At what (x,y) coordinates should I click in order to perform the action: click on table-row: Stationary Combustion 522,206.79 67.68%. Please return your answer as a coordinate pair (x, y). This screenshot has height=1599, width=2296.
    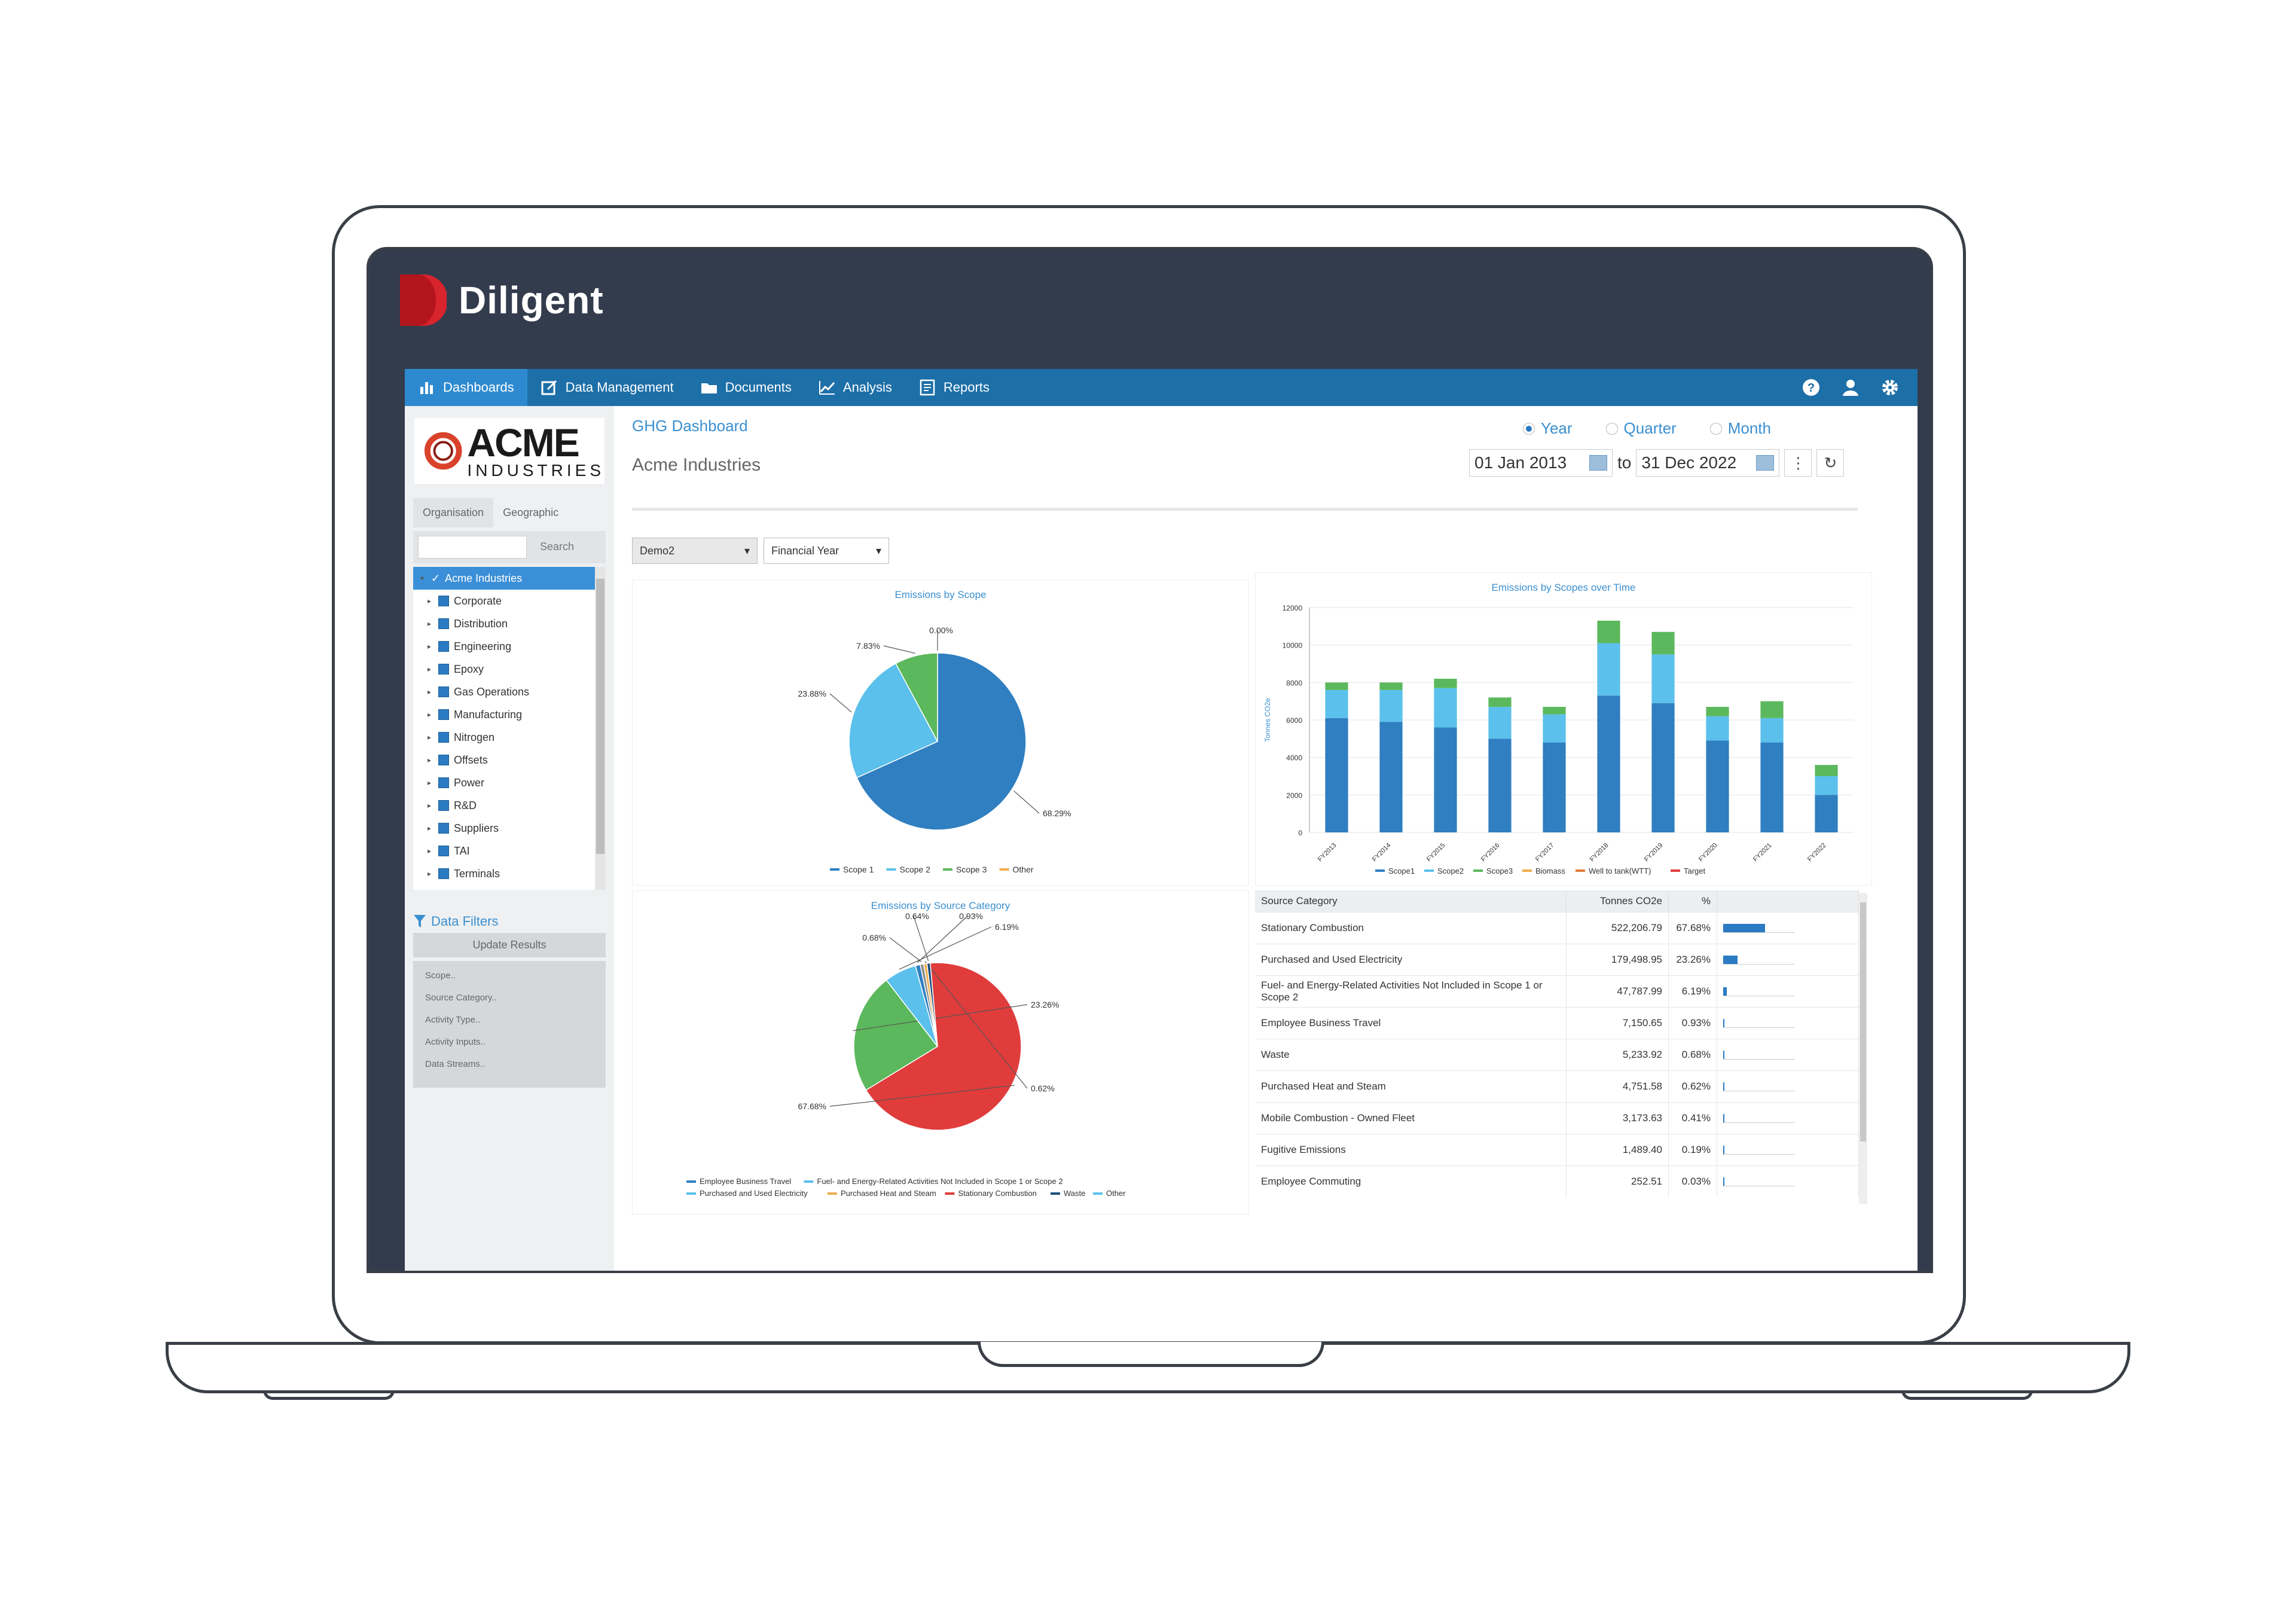
    Looking at the image, I should click on (1557, 928).